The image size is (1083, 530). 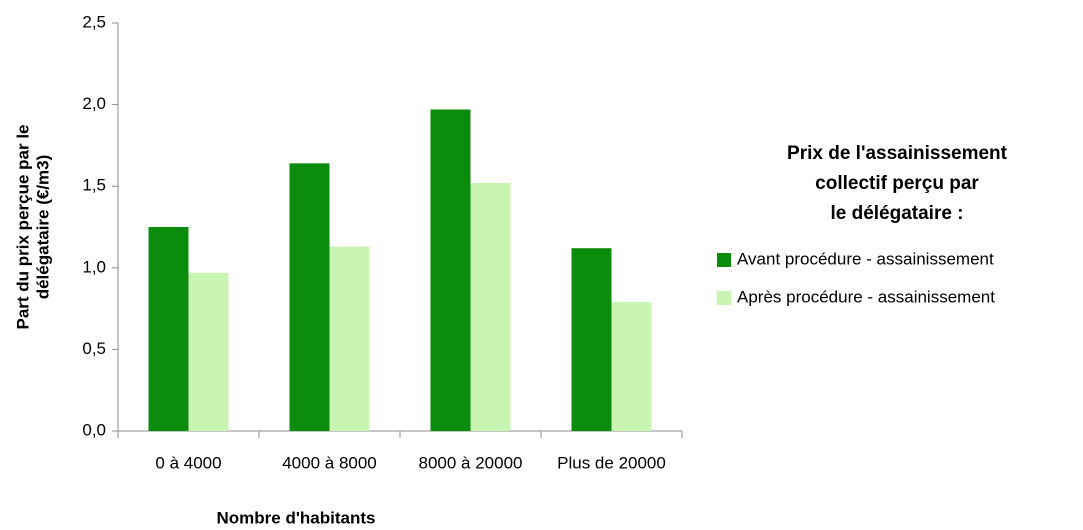 I want to click on y-tick-label: 1,0, so click(x=94, y=266).